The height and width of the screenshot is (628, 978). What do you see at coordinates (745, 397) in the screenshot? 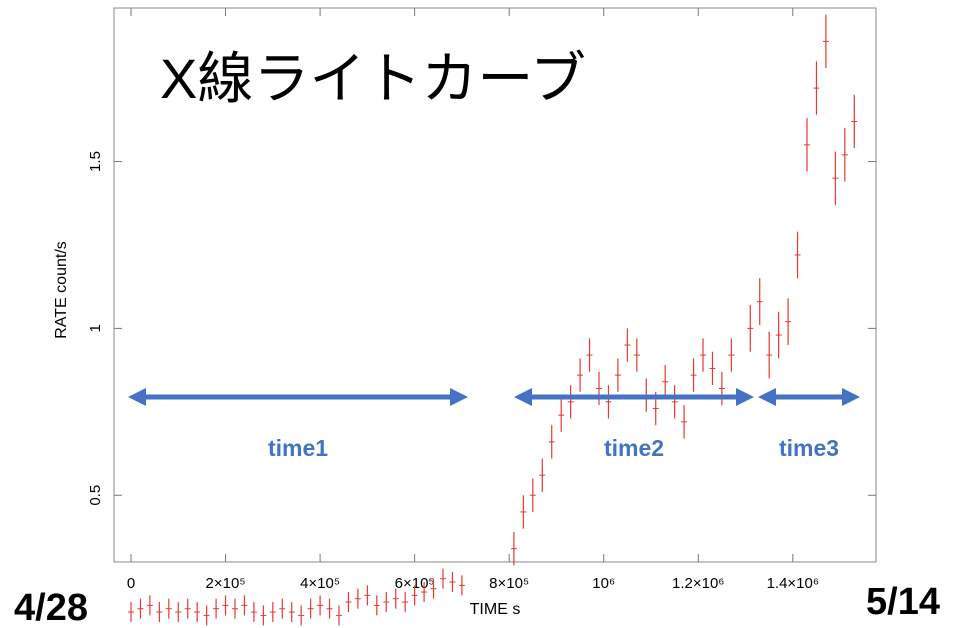
I see `arrowhead-right-time2` at bounding box center [745, 397].